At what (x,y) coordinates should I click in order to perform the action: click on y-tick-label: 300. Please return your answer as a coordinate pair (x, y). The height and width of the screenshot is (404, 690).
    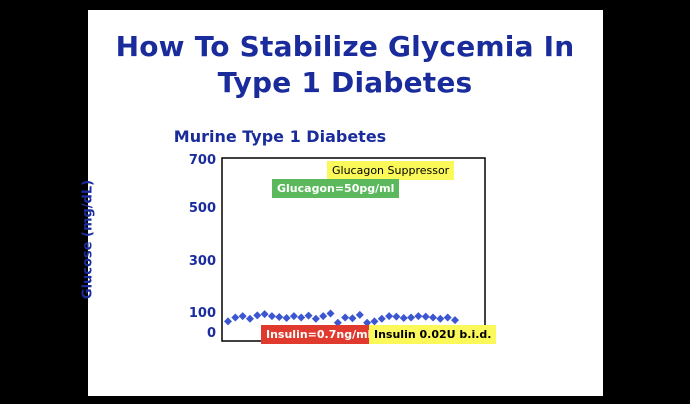
    Looking at the image, I should click on (202, 261).